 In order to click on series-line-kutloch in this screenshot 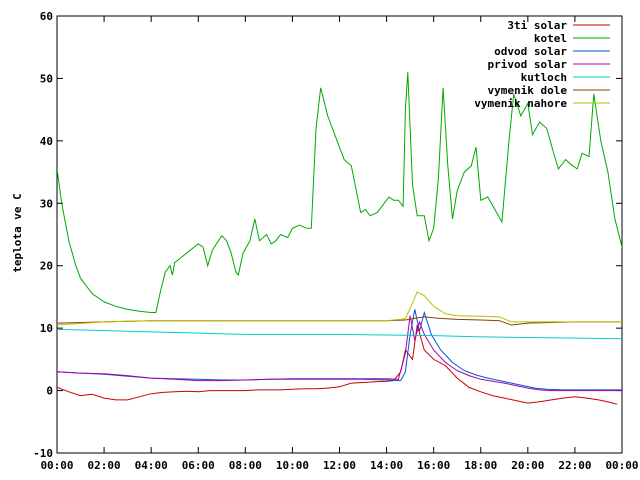, I will do `click(339, 334)`.